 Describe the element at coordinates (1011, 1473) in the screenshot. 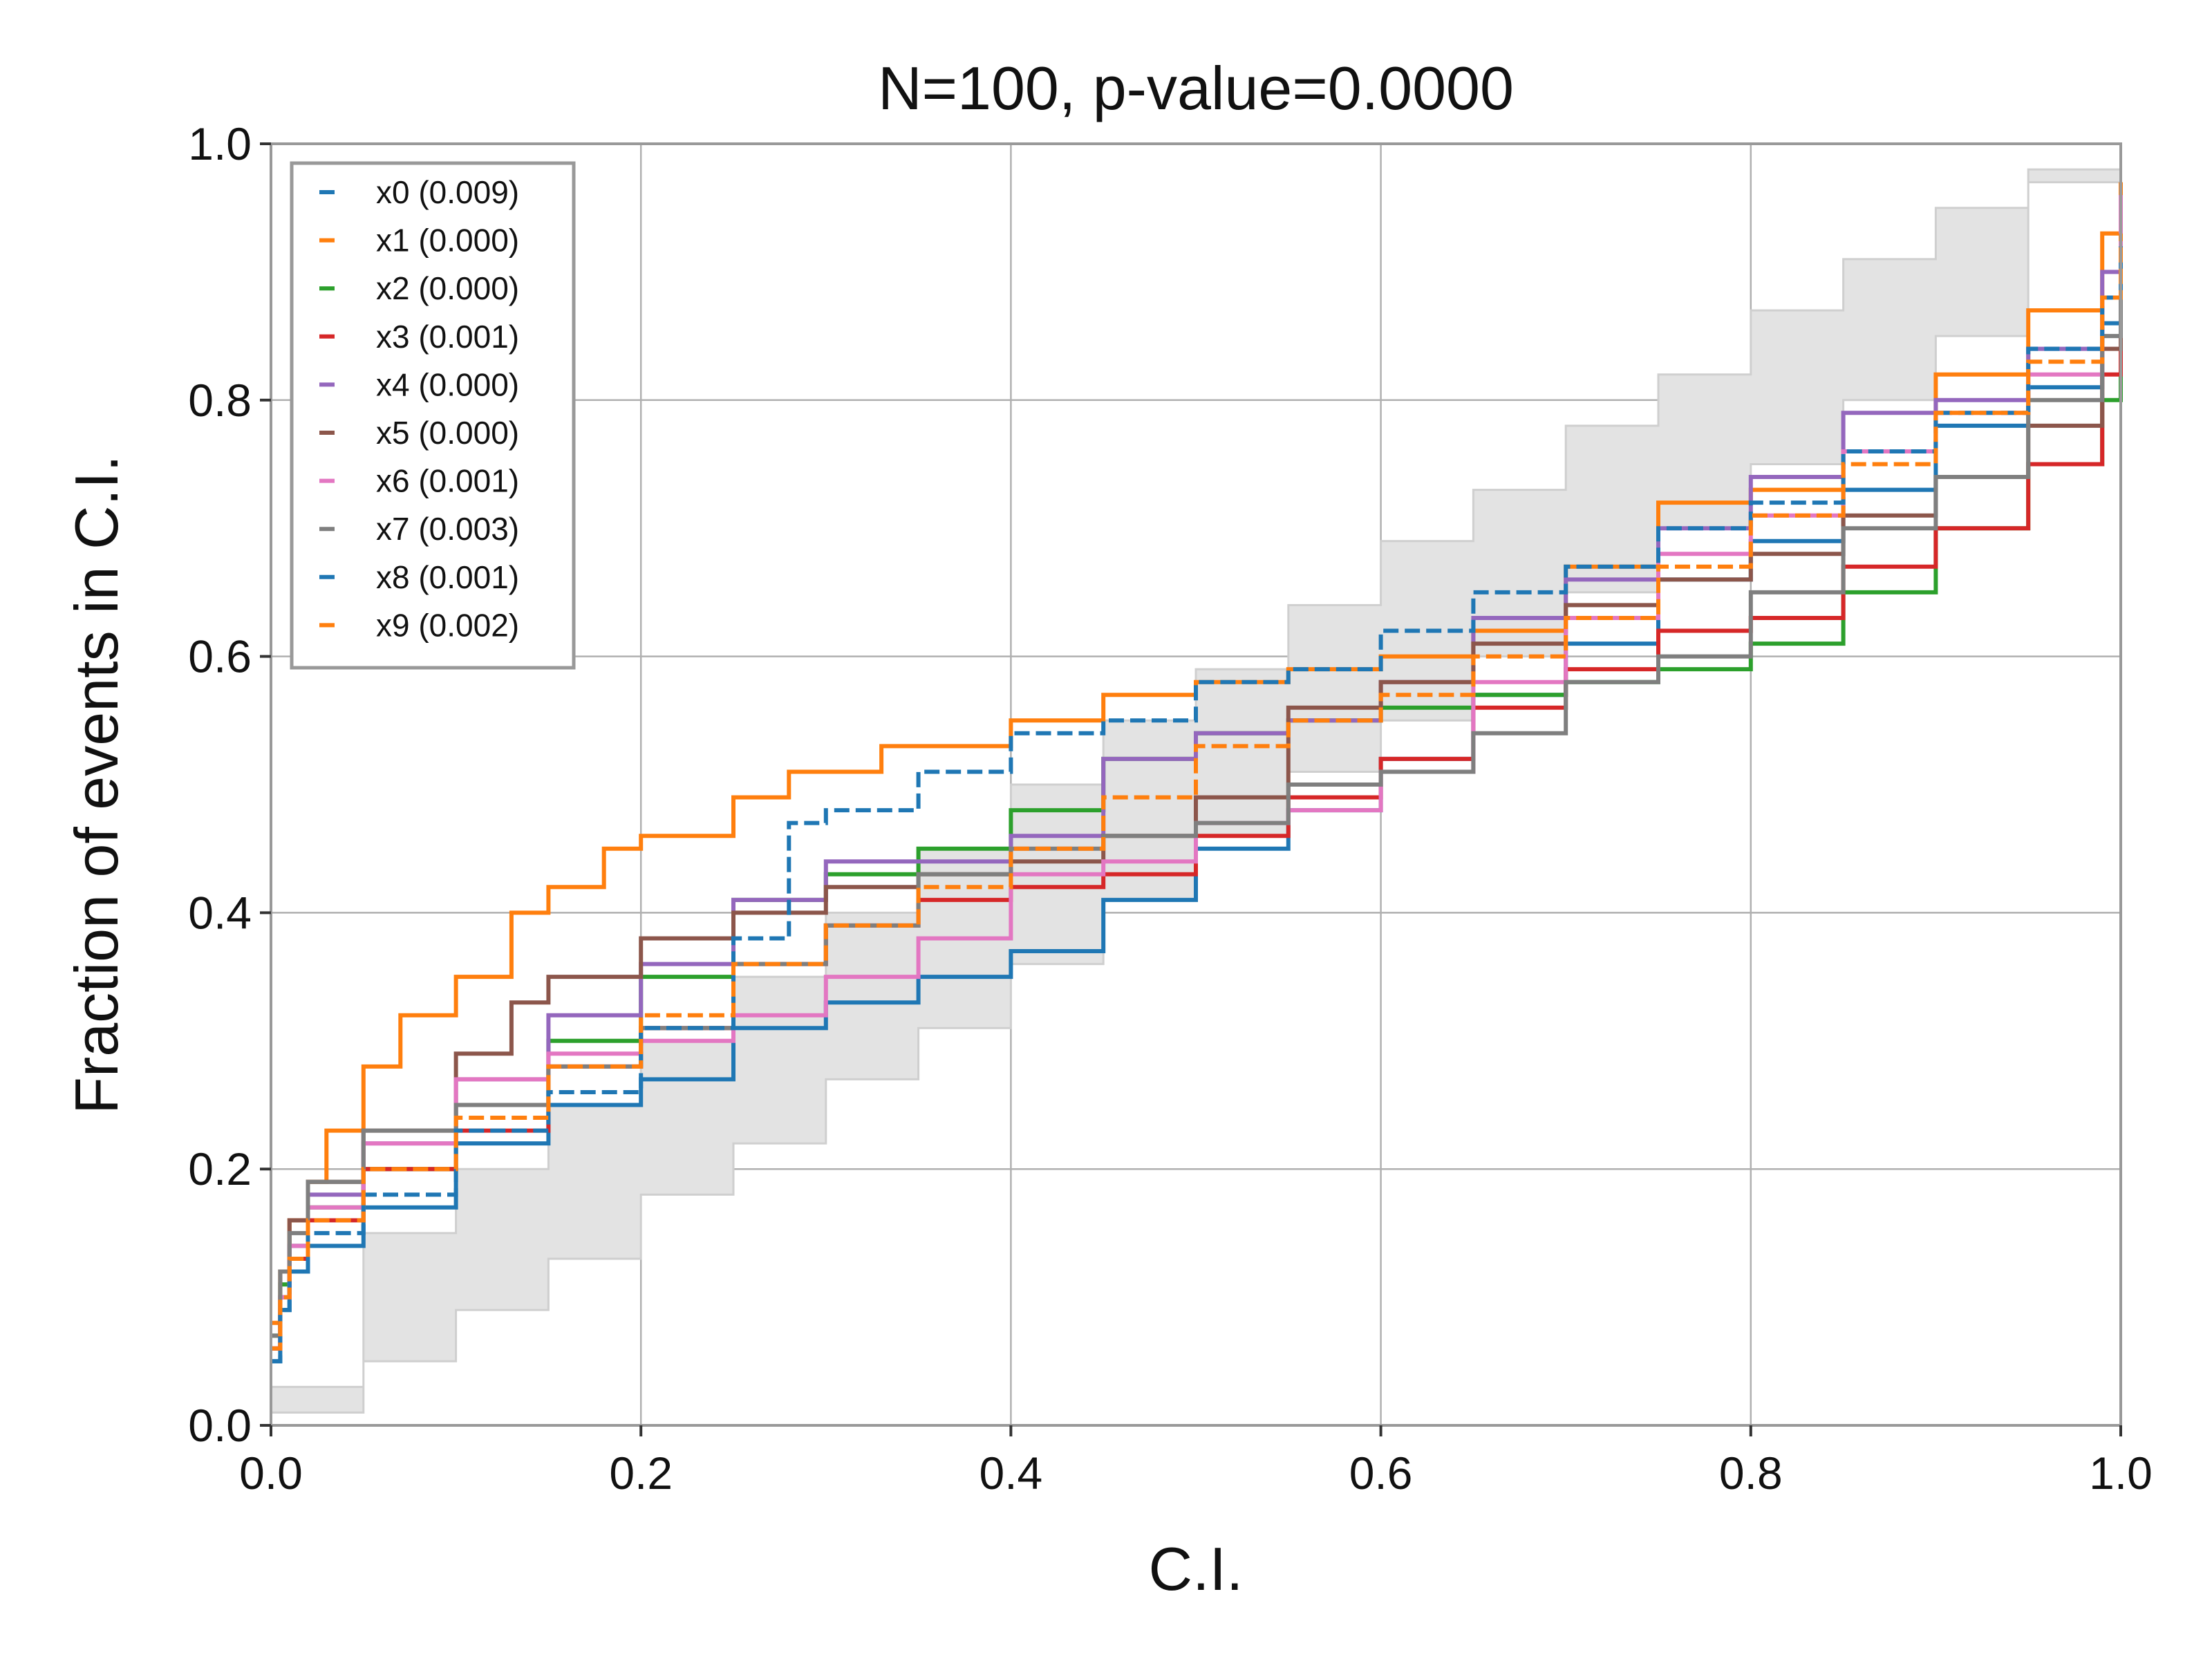

I see `x-tick-label: 0.4` at that location.